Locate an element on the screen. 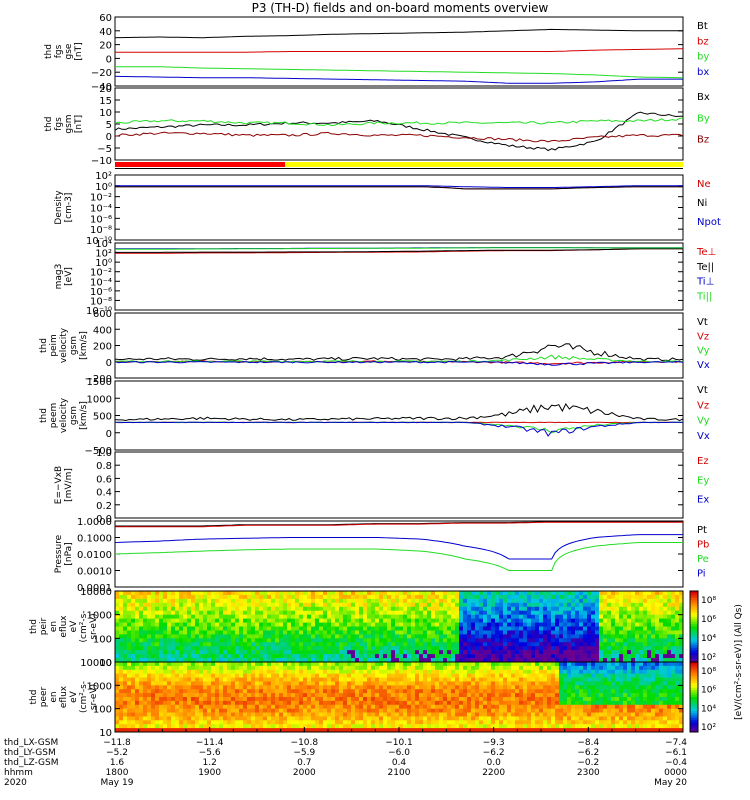 This screenshot has width=750, height=800. y-tick-label: 10⁻¹⁰ is located at coordinates (99, 311).